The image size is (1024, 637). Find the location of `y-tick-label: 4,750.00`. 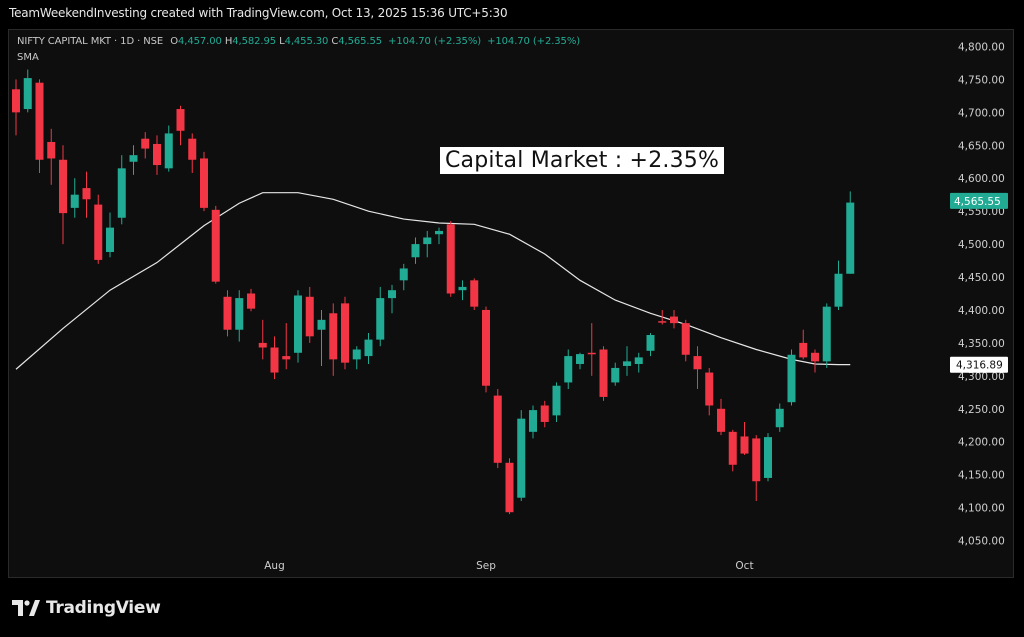

y-tick-label: 4,750.00 is located at coordinates (981, 80).